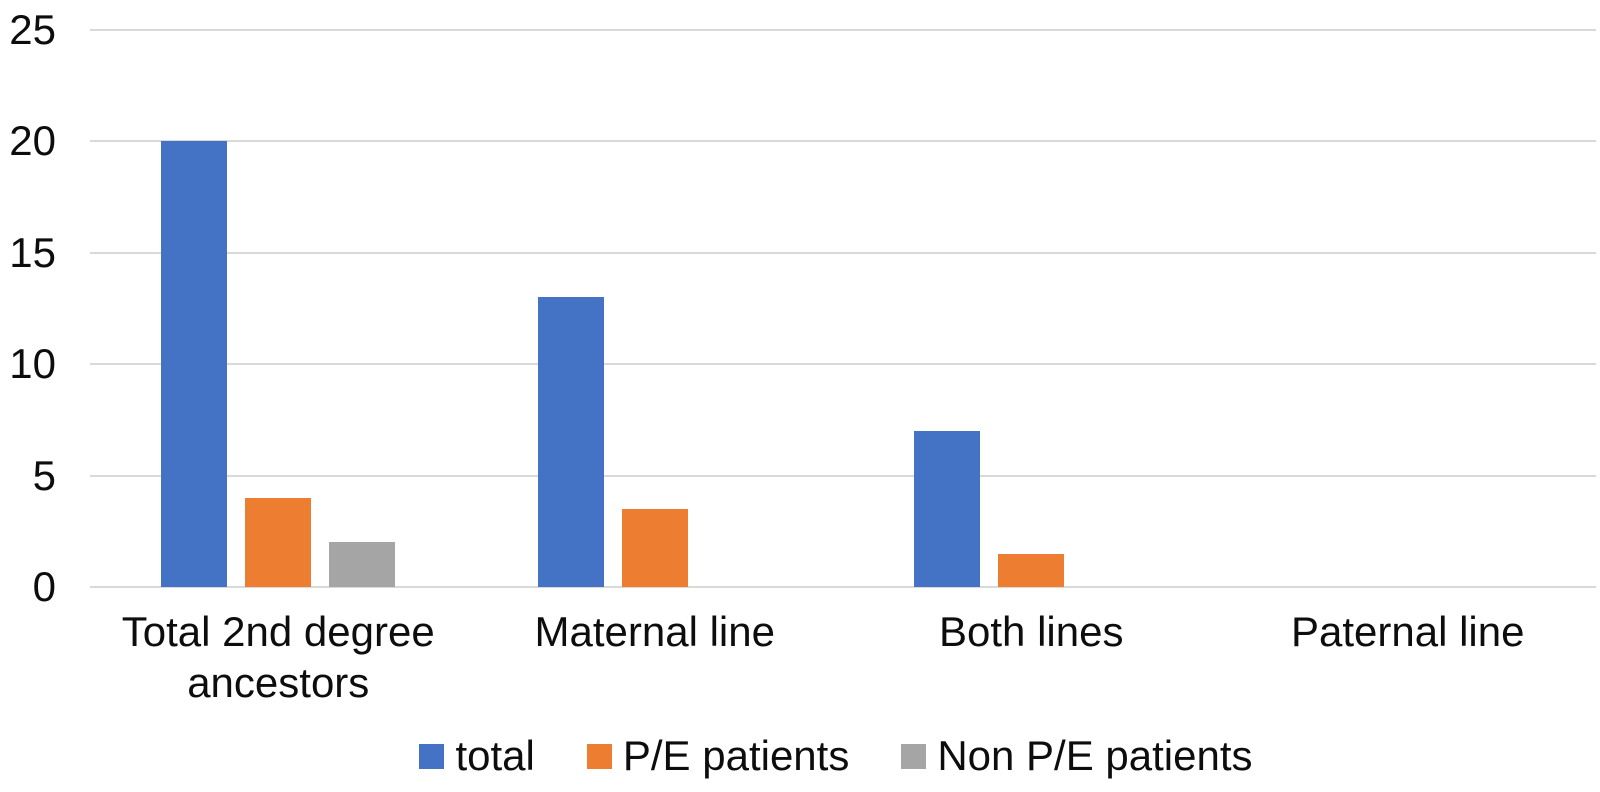 This screenshot has height=792, width=1600. Describe the element at coordinates (736, 755) in the screenshot. I see `legend-label: P/E patients` at that location.